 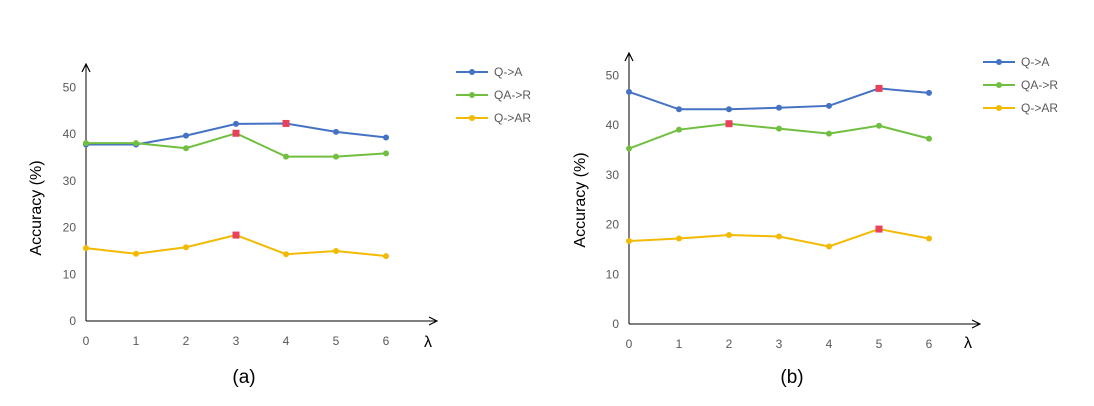 I want to click on chart-caption: (a), so click(x=243, y=377).